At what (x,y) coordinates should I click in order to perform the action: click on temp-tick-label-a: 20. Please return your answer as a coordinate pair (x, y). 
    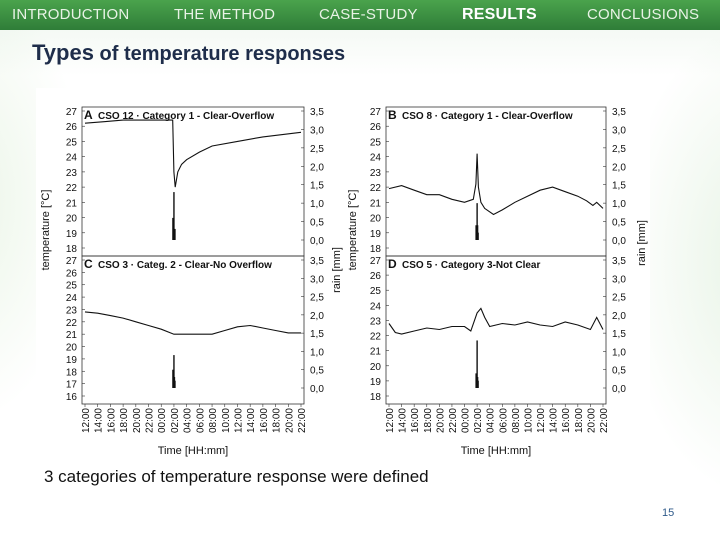
    Looking at the image, I should click on (72, 219).